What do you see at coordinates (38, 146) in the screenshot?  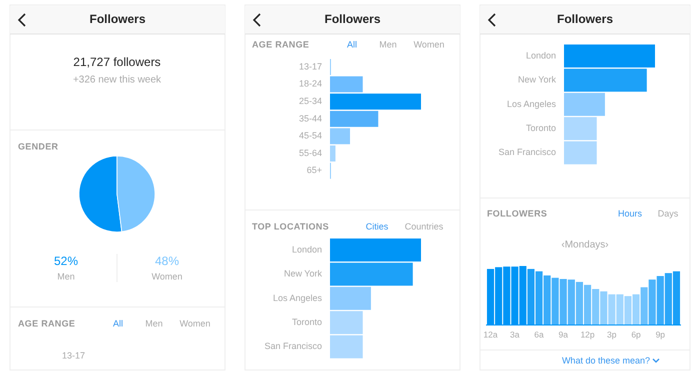 I see `chart-title: GENDER` at bounding box center [38, 146].